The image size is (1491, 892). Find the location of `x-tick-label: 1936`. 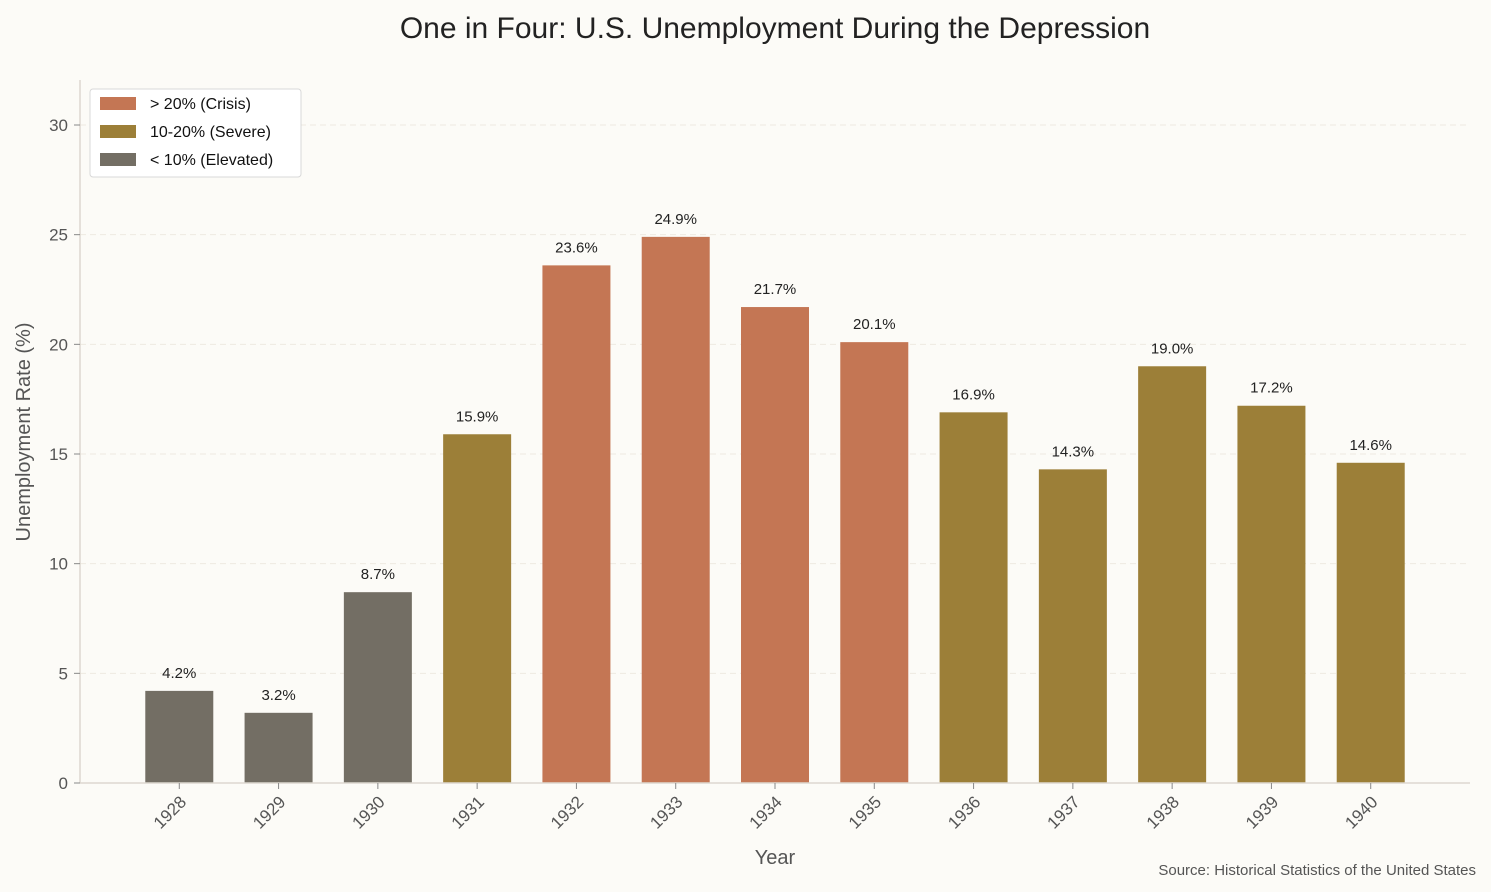

x-tick-label: 1936 is located at coordinates (964, 812).